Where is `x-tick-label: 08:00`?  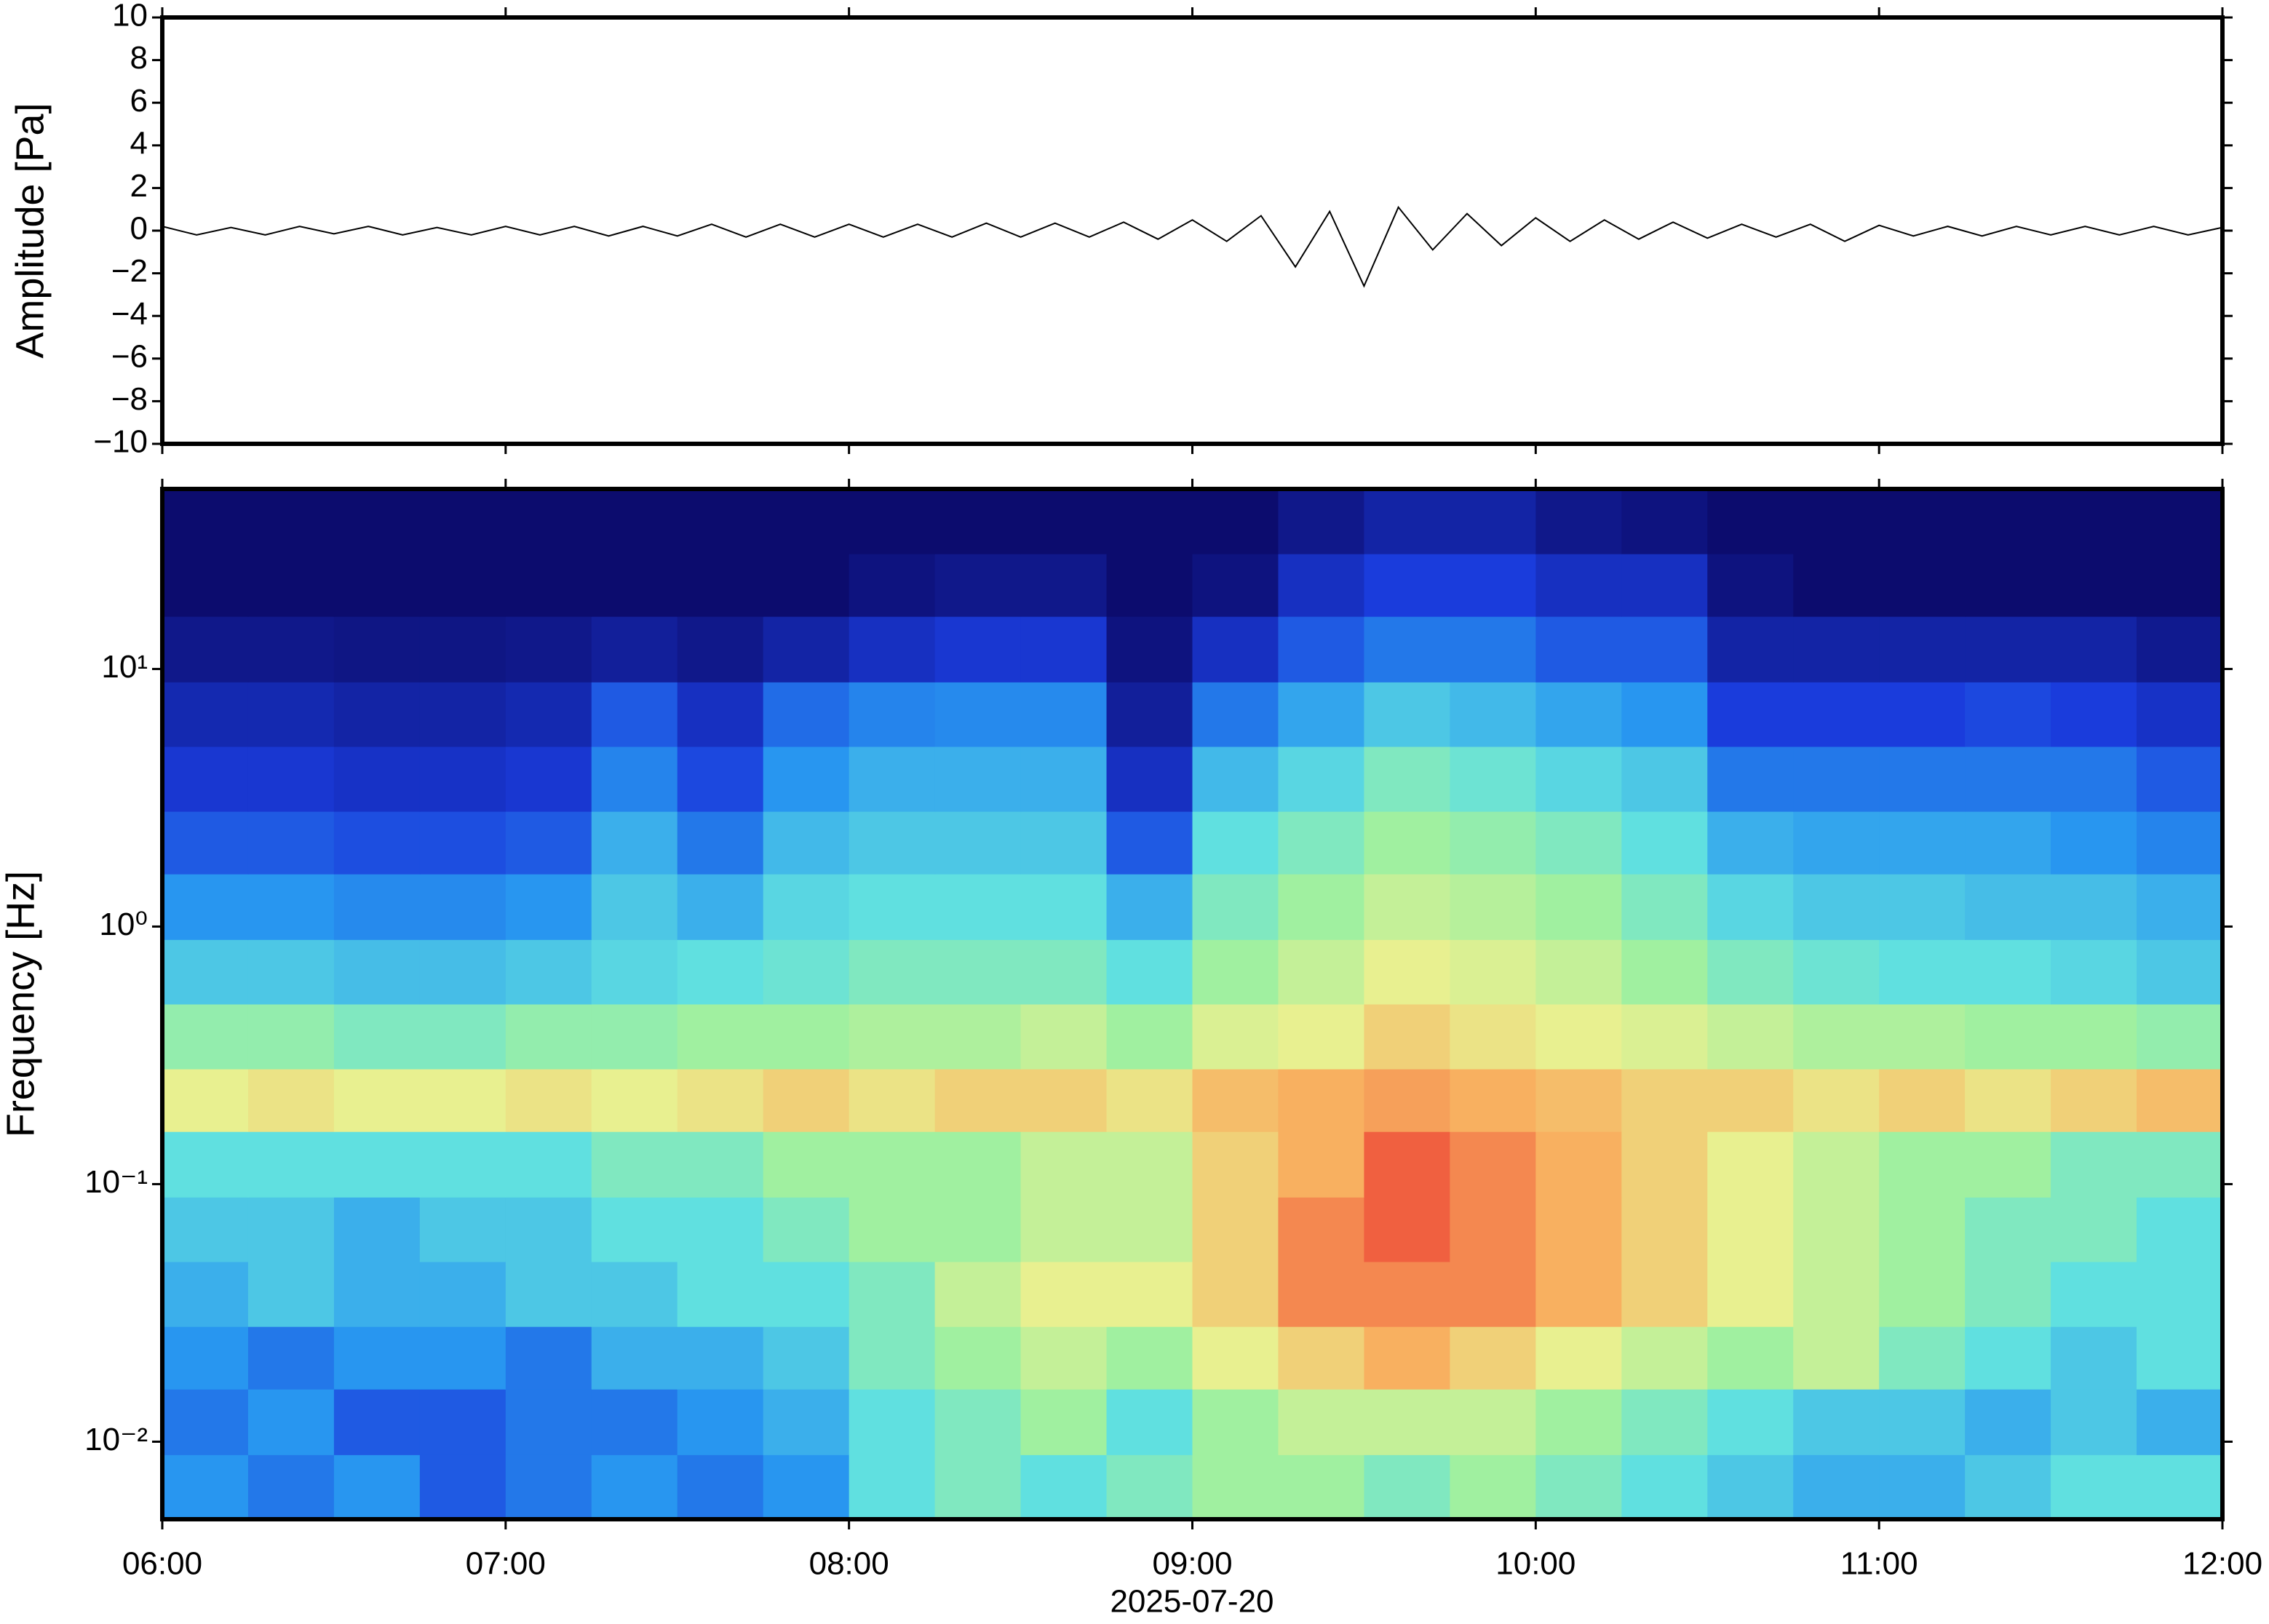
x-tick-label: 08:00 is located at coordinates (849, 1564).